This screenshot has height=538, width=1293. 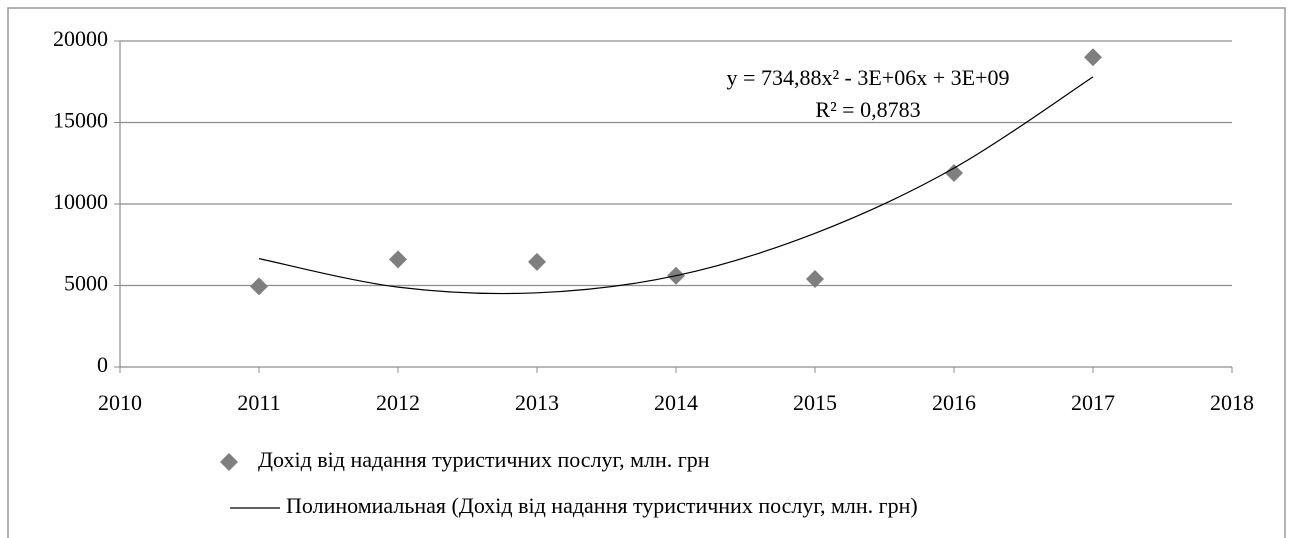 What do you see at coordinates (80, 201) in the screenshot?
I see `y-tick-label: 10000` at bounding box center [80, 201].